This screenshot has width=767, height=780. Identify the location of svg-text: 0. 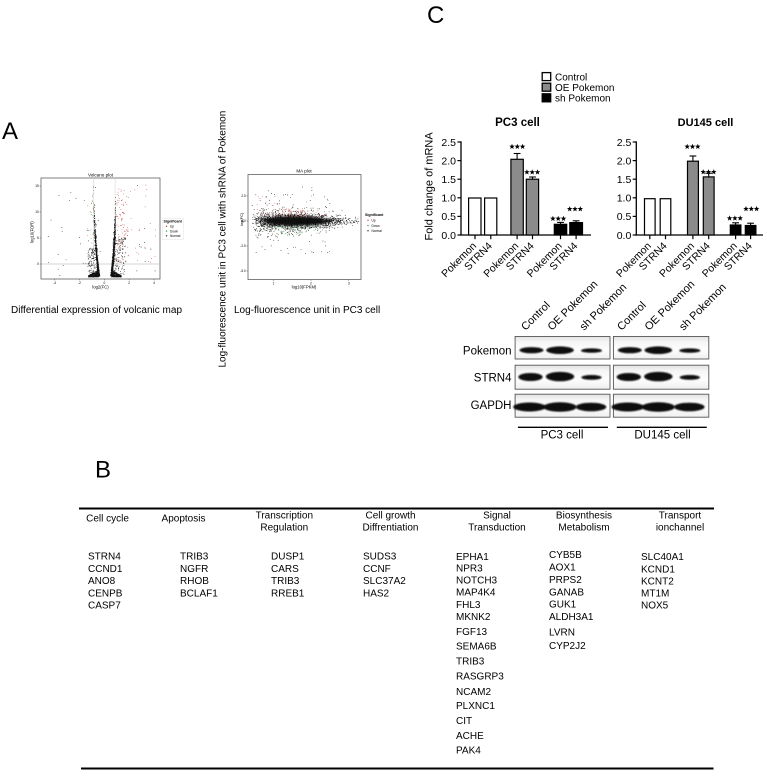
(38, 264).